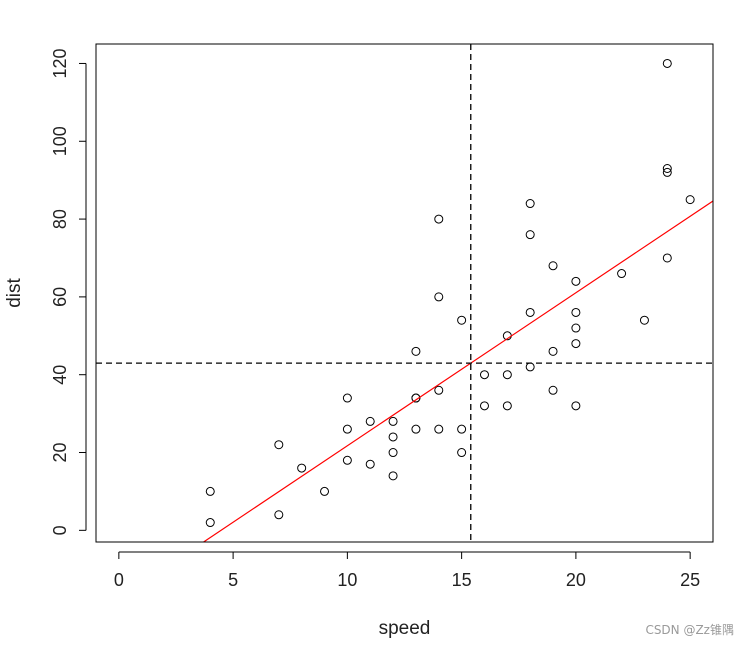 The image size is (750, 648). What do you see at coordinates (60, 375) in the screenshot?
I see `y-tick-label: 40` at bounding box center [60, 375].